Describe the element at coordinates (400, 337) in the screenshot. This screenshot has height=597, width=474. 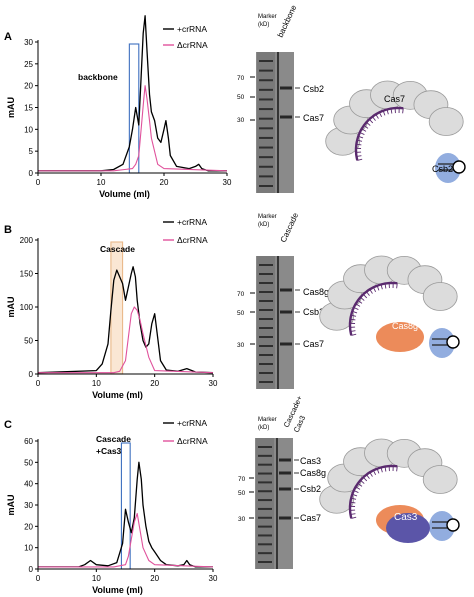
I see `cas8g-subunit` at that location.